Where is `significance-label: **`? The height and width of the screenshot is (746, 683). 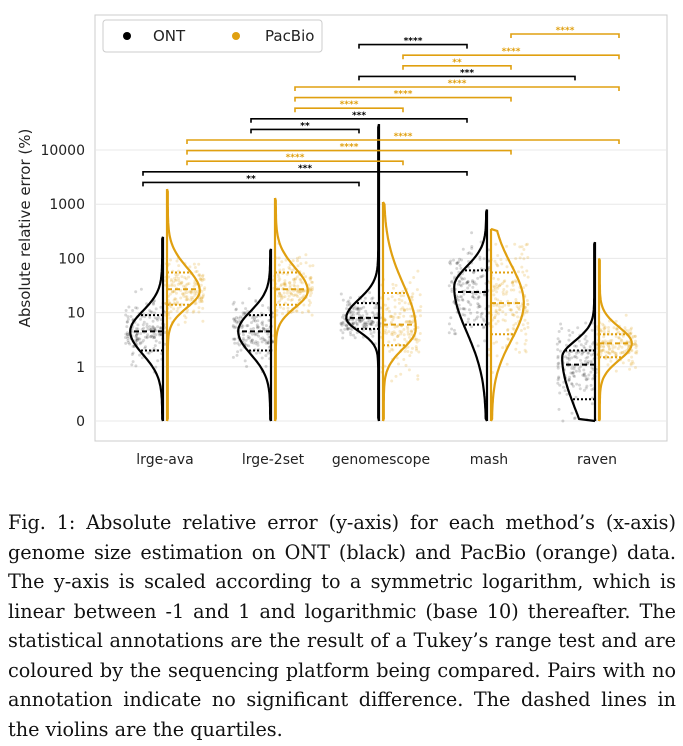 significance-label: ** is located at coordinates (251, 179).